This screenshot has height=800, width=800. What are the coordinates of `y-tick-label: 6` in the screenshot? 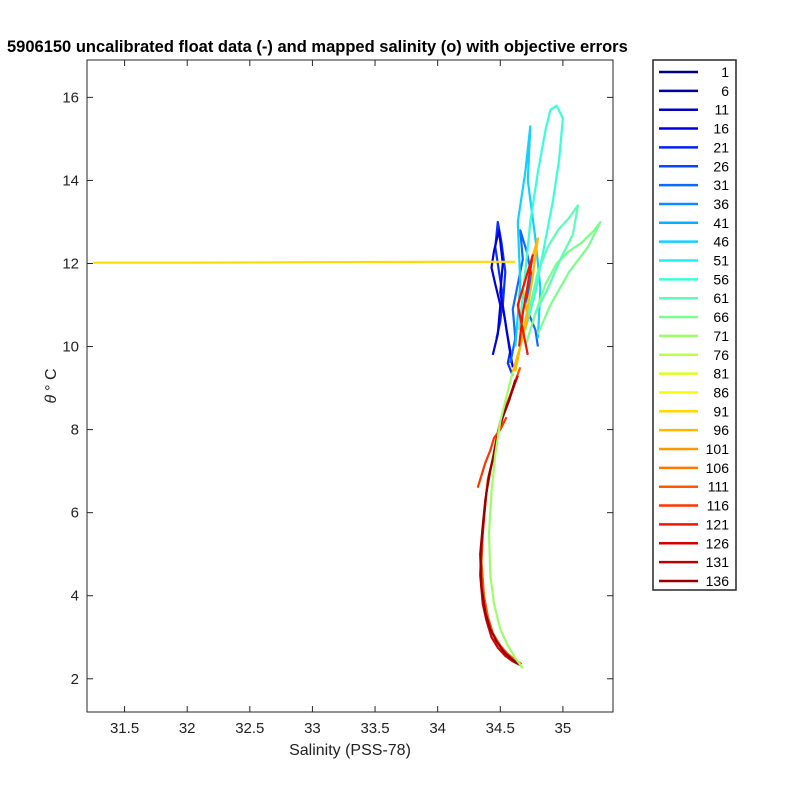 It's located at (75, 513).